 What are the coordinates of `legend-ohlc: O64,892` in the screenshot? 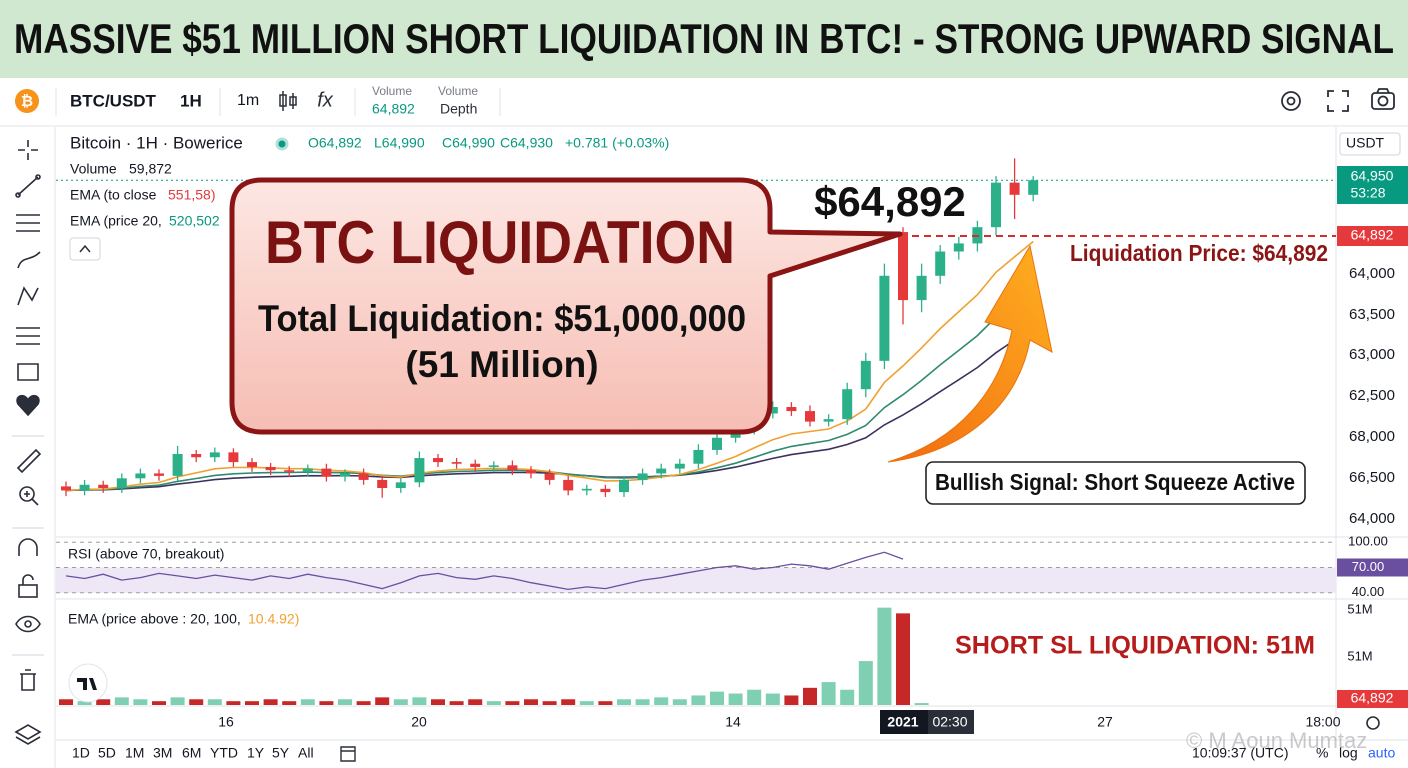 It's located at (335, 143).